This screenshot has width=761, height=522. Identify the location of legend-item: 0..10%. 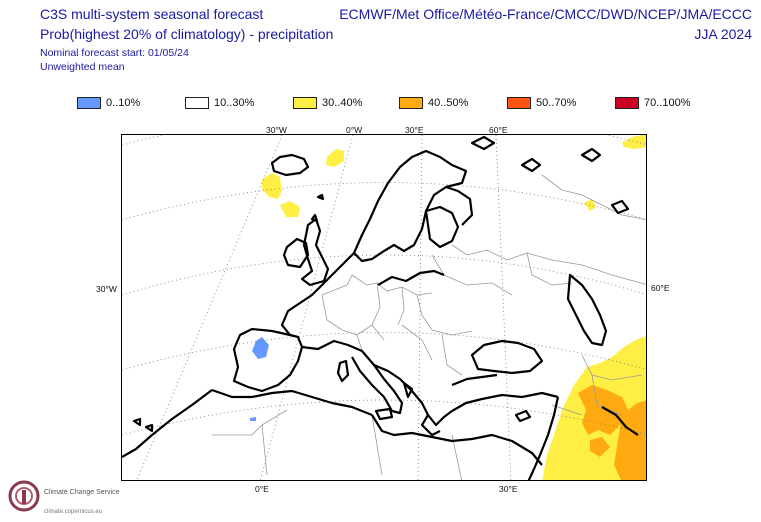
(108, 103).